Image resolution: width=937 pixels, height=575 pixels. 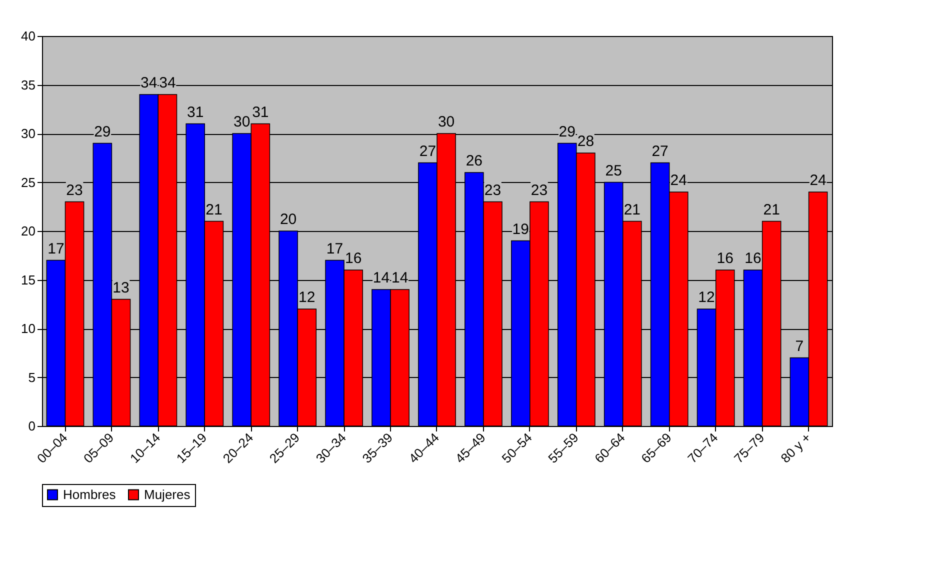 I want to click on legend-label: Hombres, so click(x=89, y=494).